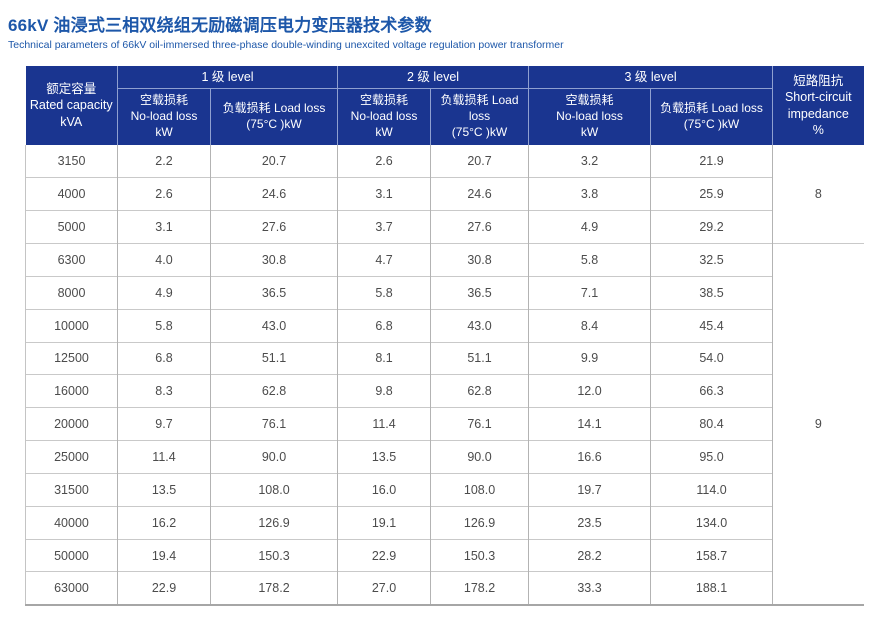 Image resolution: width=877 pixels, height=627 pixels. What do you see at coordinates (71, 489) in the screenshot?
I see `cell-rated-capacity: 31500` at bounding box center [71, 489].